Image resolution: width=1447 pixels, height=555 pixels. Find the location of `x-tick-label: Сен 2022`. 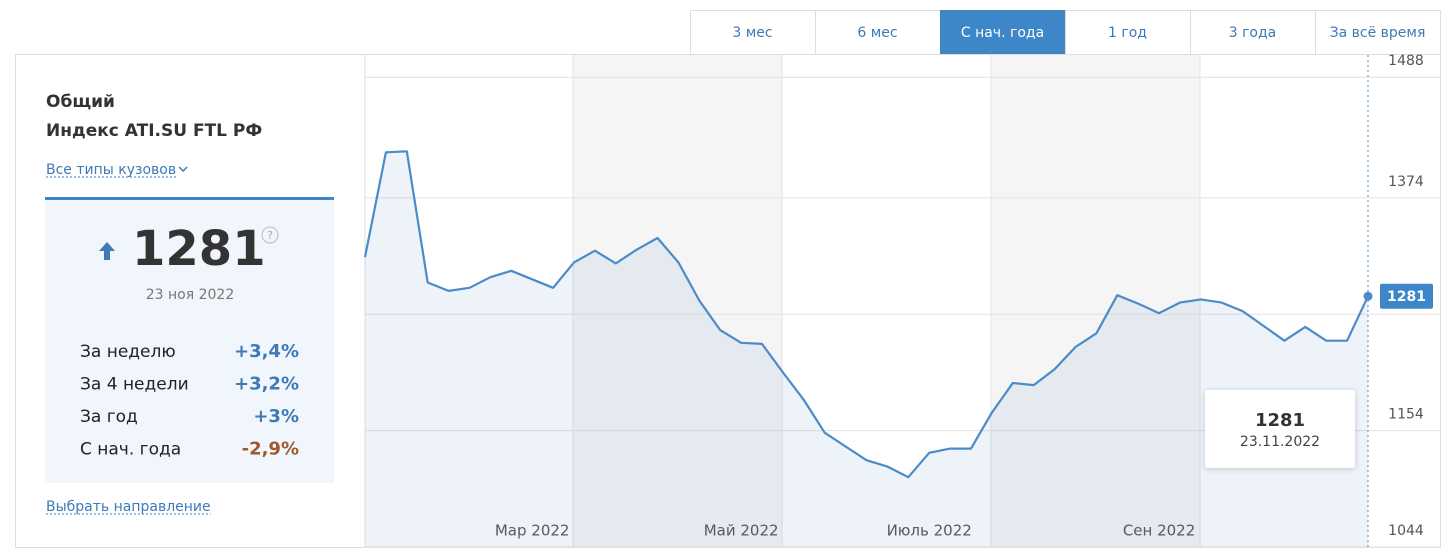

x-tick-label: Сен 2022 is located at coordinates (1159, 531).